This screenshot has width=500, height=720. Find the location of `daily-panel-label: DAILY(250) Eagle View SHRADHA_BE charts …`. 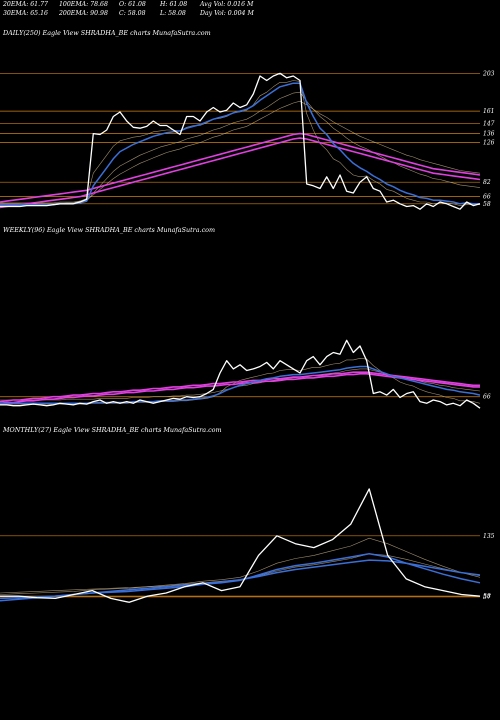

daily-panel-label: DAILY(250) Eagle View SHRADHA_BE charts … is located at coordinates (107, 33).